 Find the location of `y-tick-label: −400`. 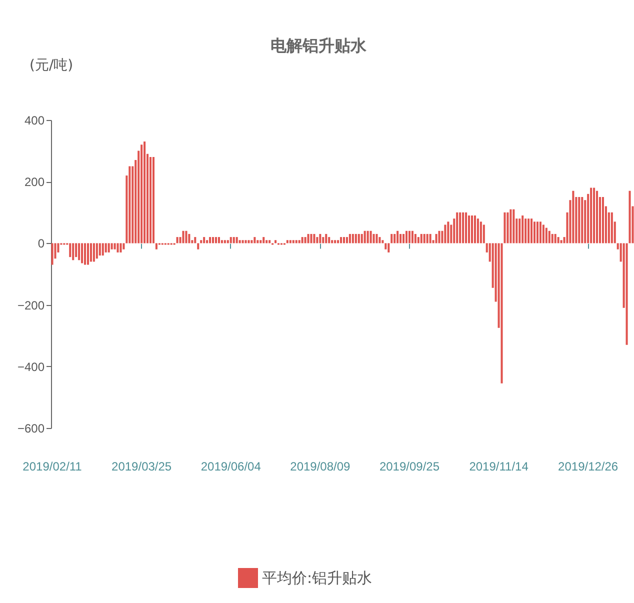

y-tick-label: −400 is located at coordinates (31, 367).